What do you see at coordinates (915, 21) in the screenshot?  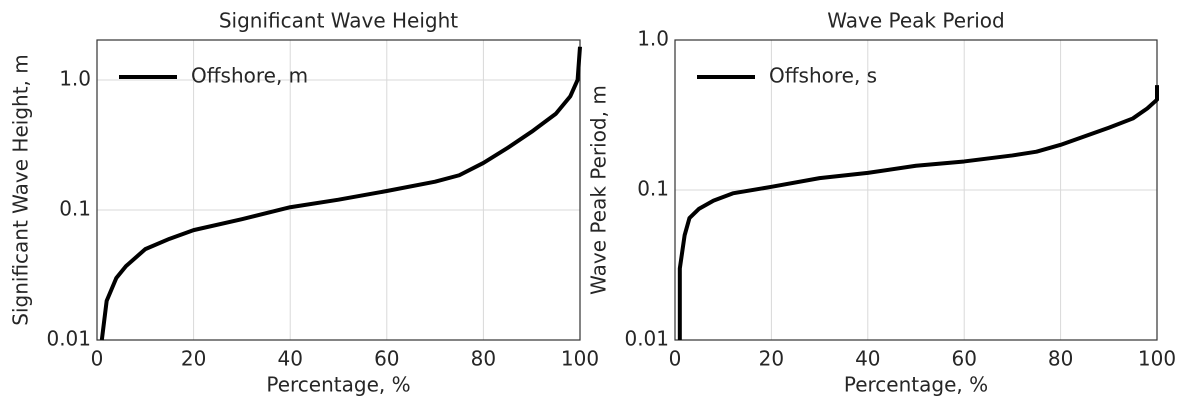 I see `chart-title: Wave Peak Period` at bounding box center [915, 21].